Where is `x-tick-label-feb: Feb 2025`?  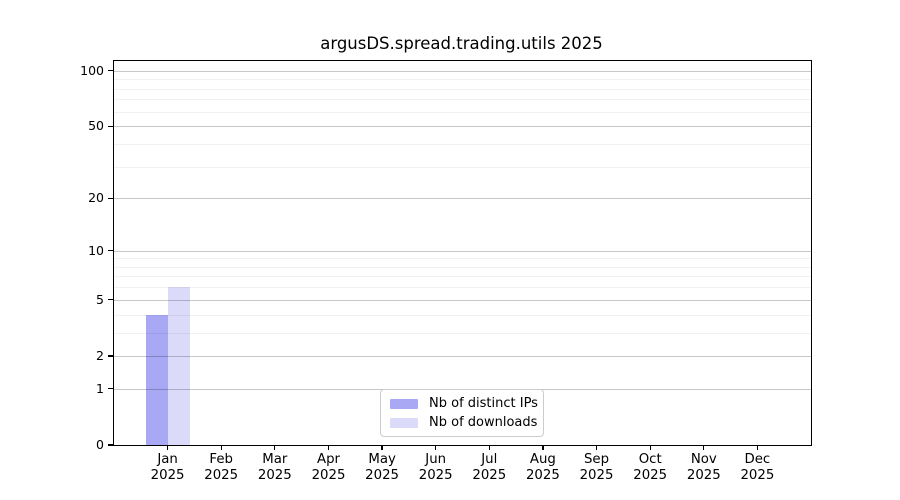
x-tick-label-feb: Feb 2025 is located at coordinates (221, 467).